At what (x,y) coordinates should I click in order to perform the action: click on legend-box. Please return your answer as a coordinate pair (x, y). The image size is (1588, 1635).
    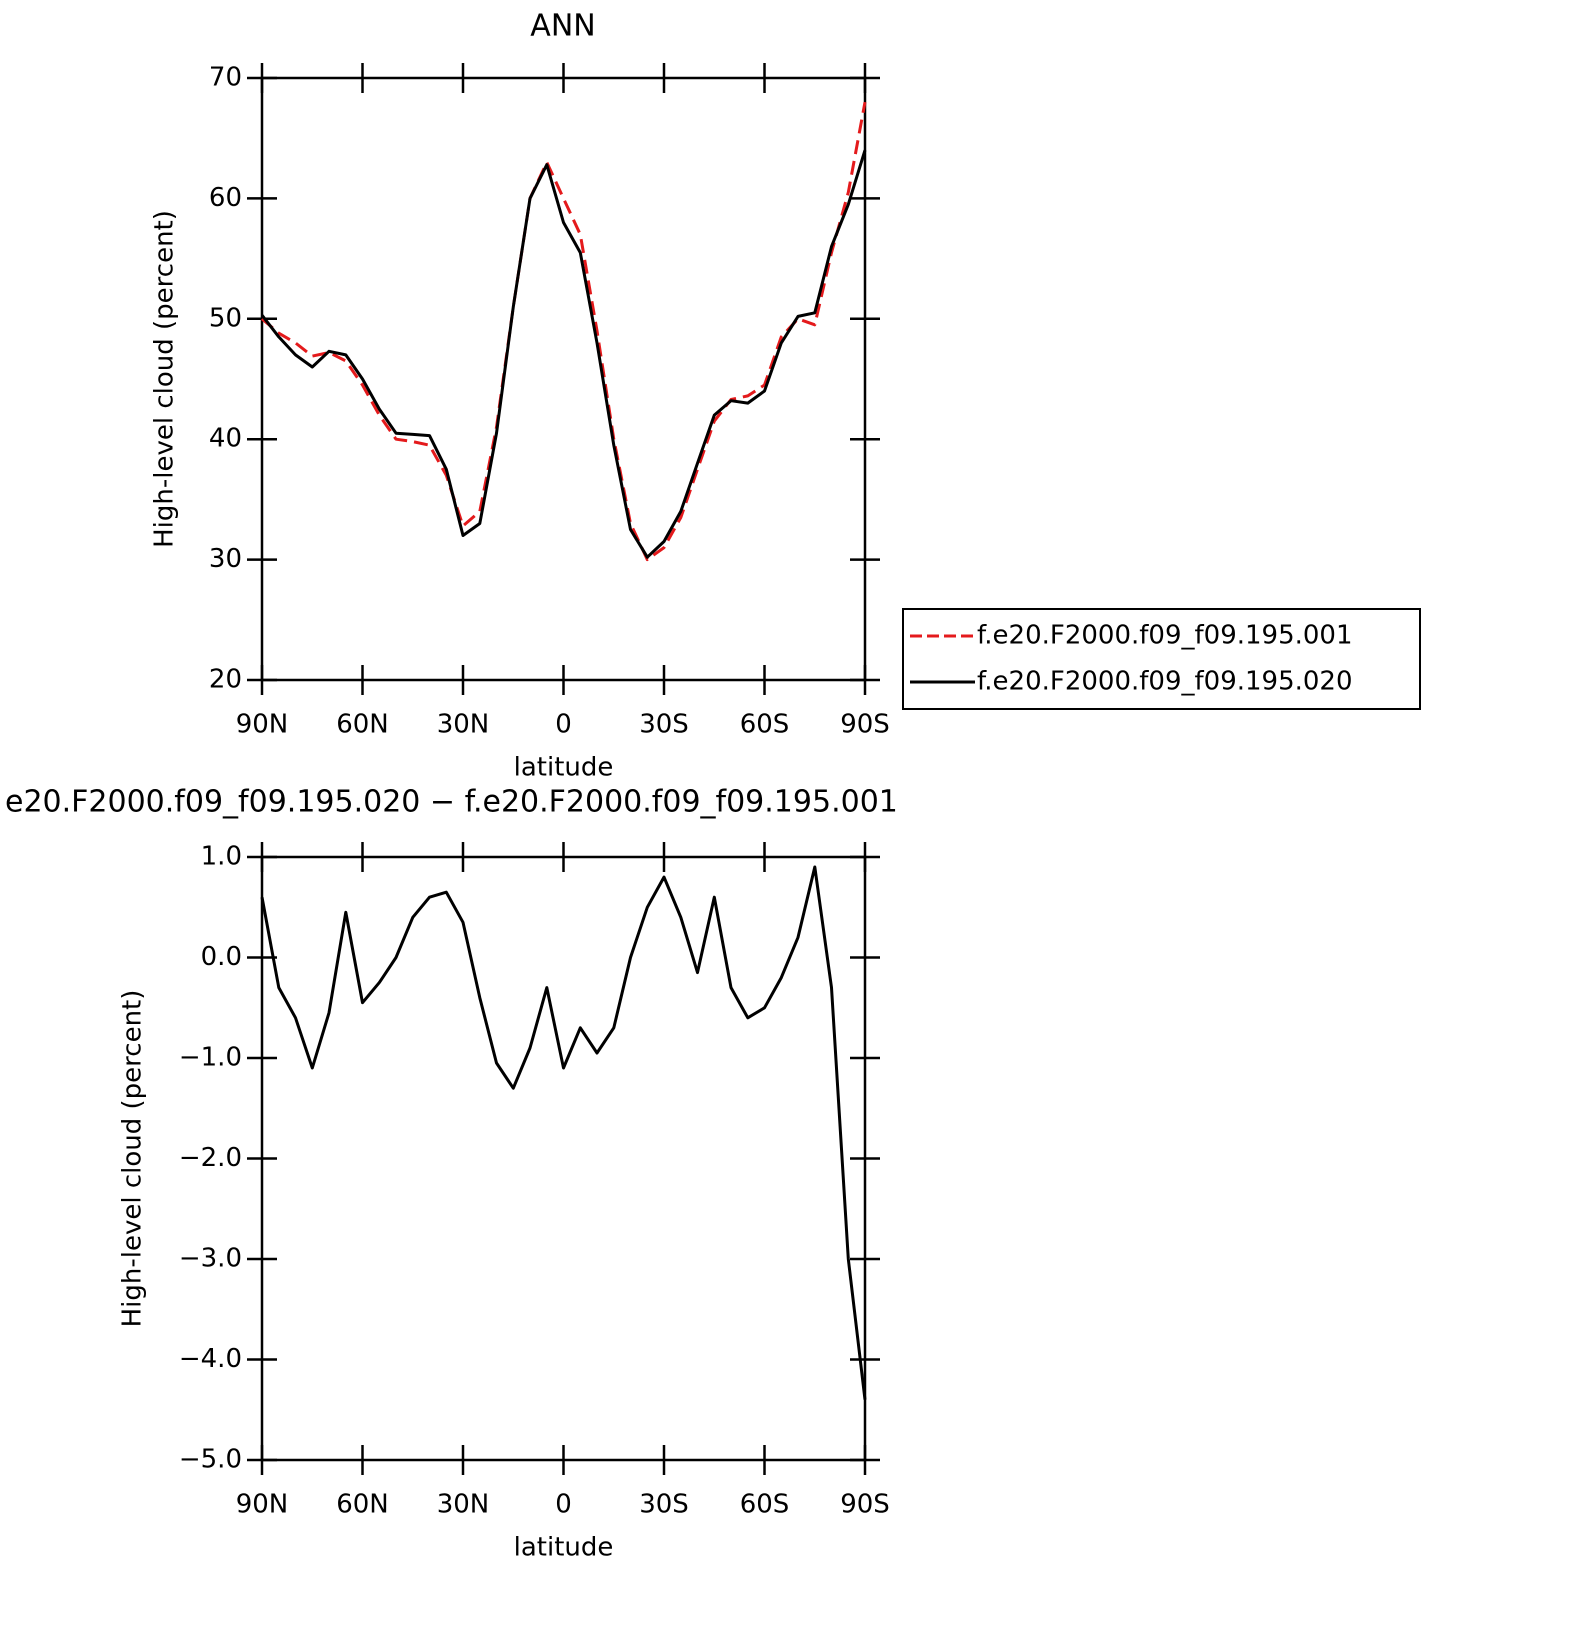
    Looking at the image, I should click on (1161, 659).